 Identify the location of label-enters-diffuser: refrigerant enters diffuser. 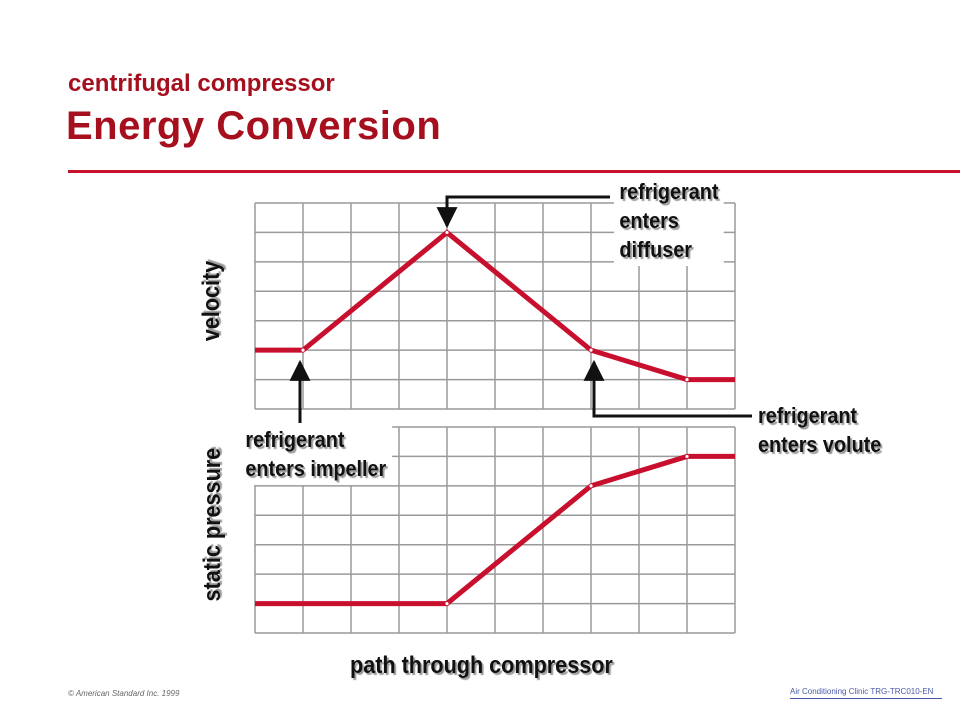
(669, 220).